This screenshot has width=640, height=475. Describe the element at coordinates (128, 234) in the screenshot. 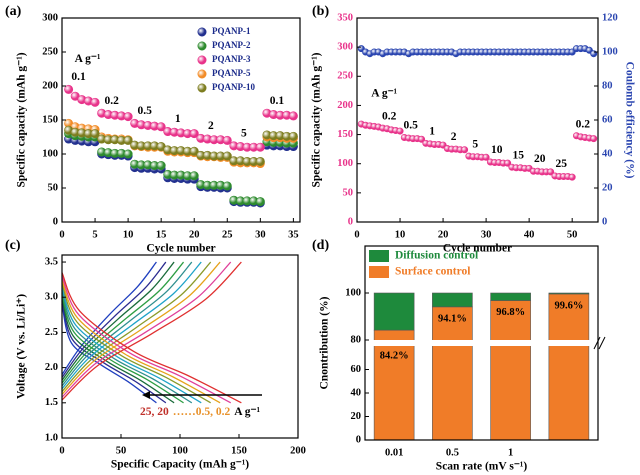

I see `x-tick-label: 10` at that location.